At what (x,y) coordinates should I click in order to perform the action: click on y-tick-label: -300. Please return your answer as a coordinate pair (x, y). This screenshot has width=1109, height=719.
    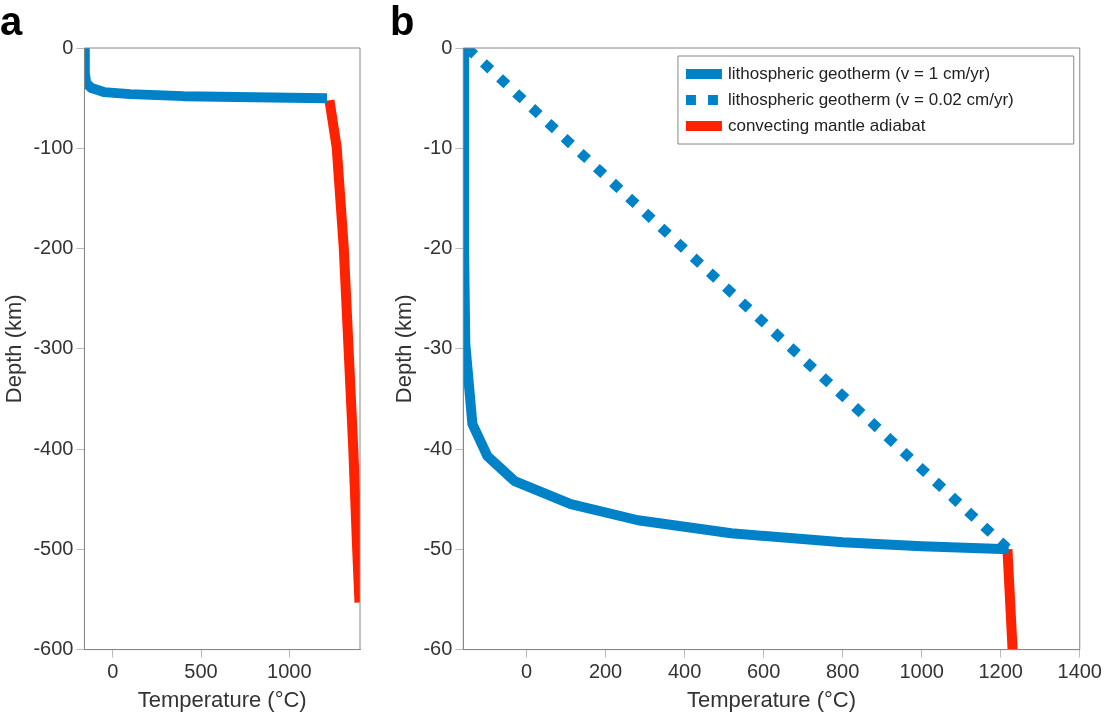
    Looking at the image, I should click on (53, 347).